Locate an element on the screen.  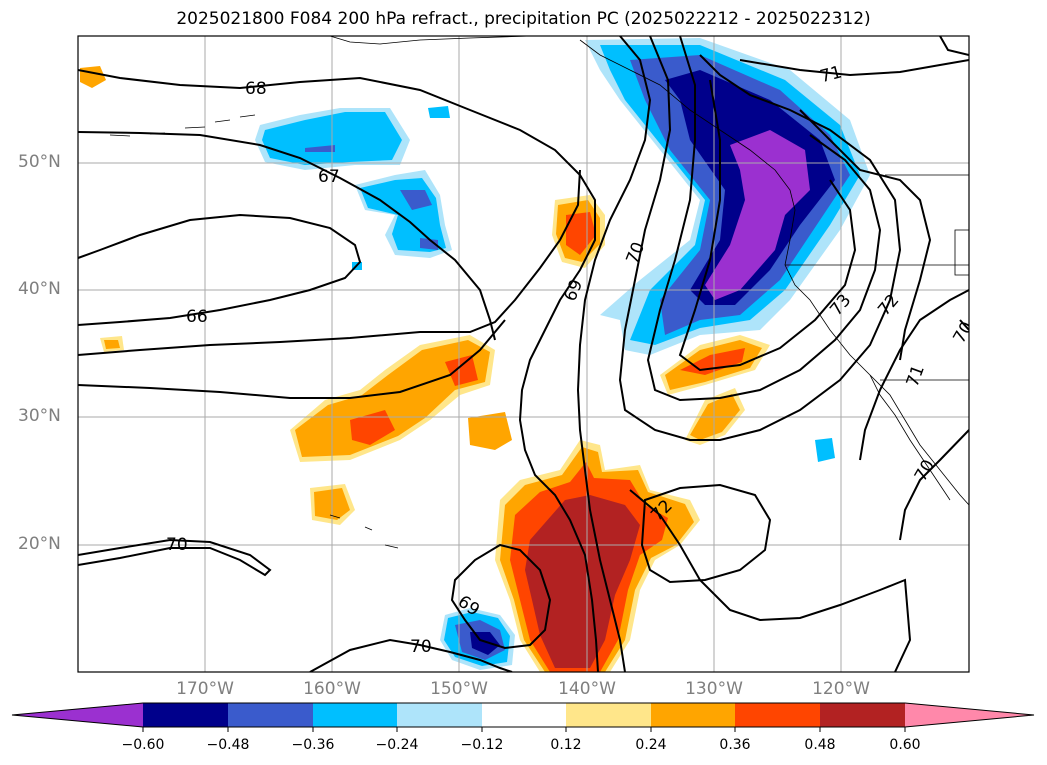
colorbar-tick-label: −0.12 is located at coordinates (482, 745).